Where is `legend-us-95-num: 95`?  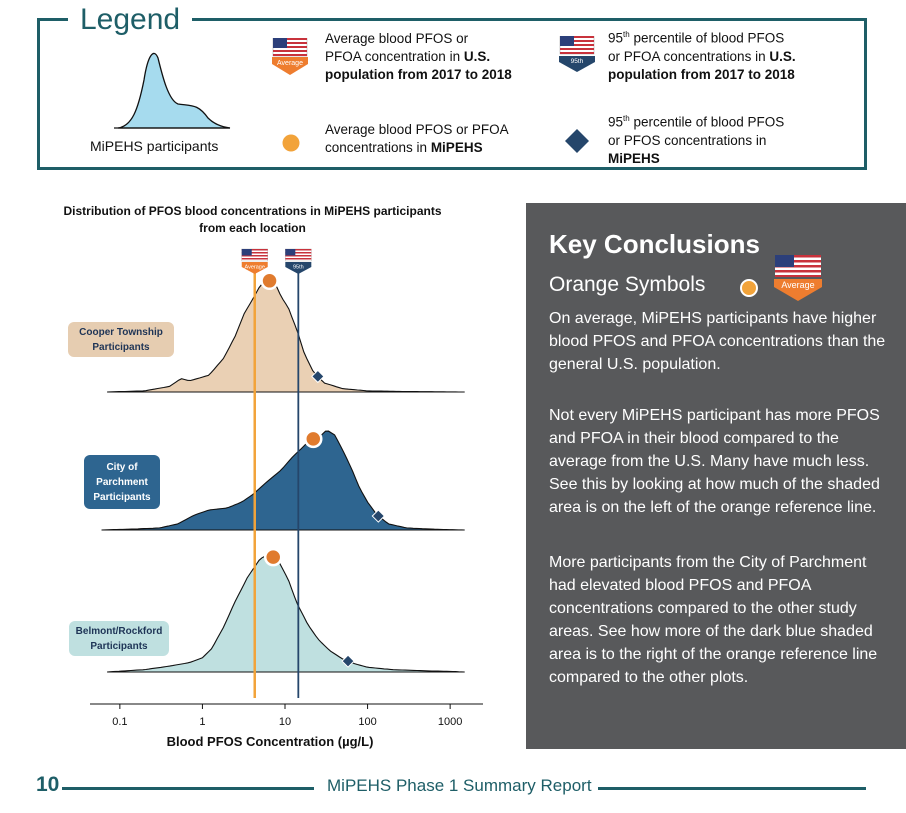
legend-us-95-num: 95 is located at coordinates (616, 38).